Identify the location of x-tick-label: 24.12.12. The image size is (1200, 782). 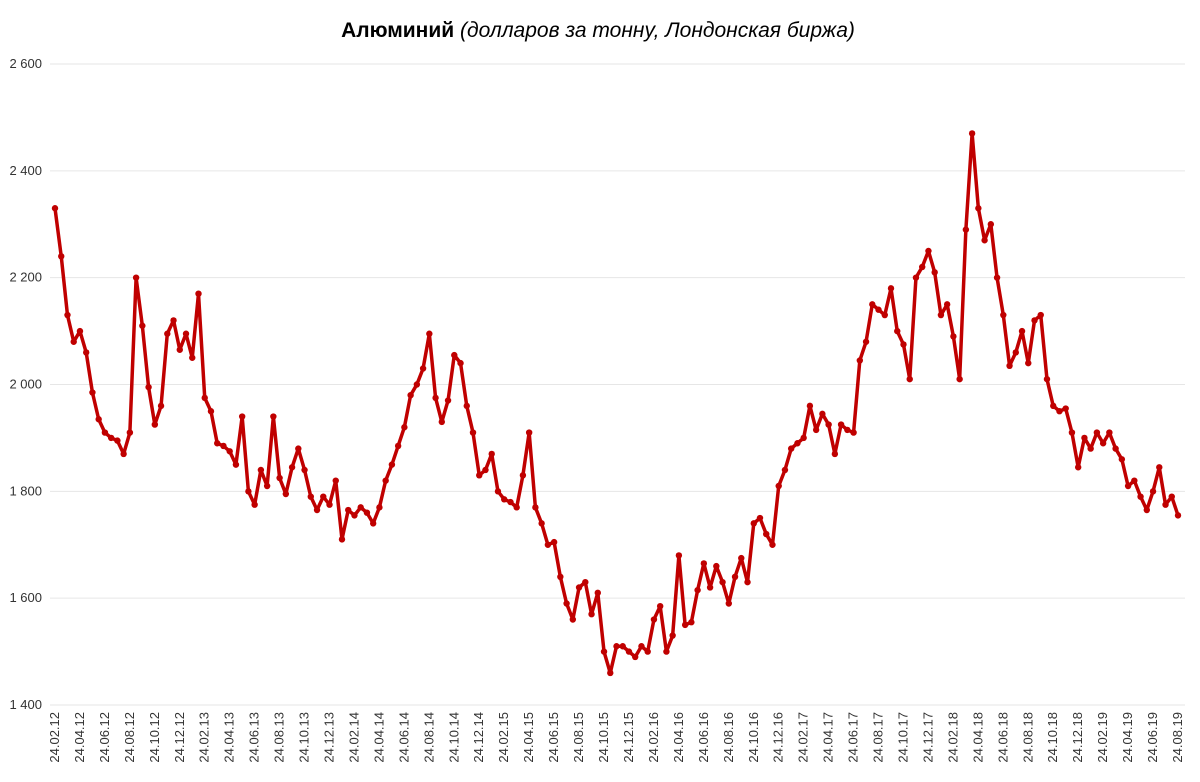
(179, 737).